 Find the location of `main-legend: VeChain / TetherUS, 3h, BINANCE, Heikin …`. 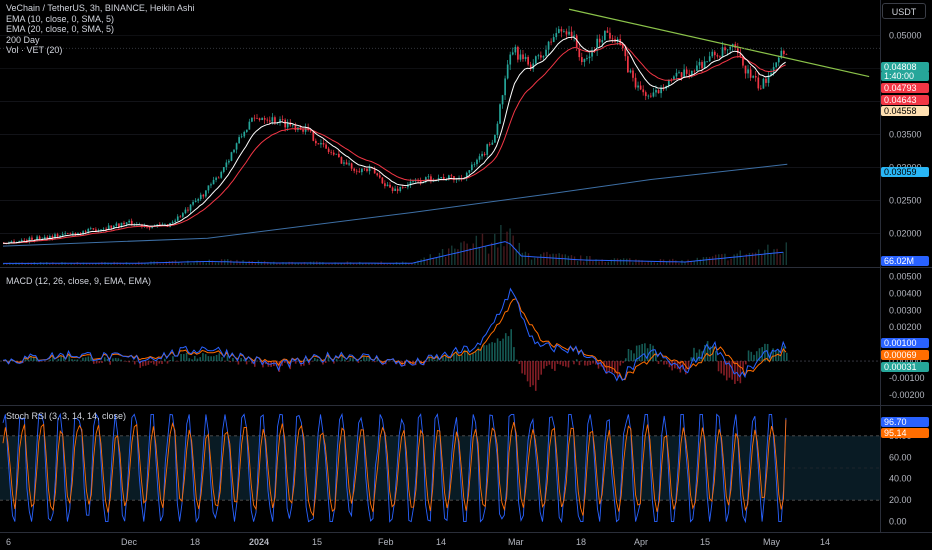

main-legend: VeChain / TetherUS, 3h, BINANCE, Heikin … is located at coordinates (100, 29).